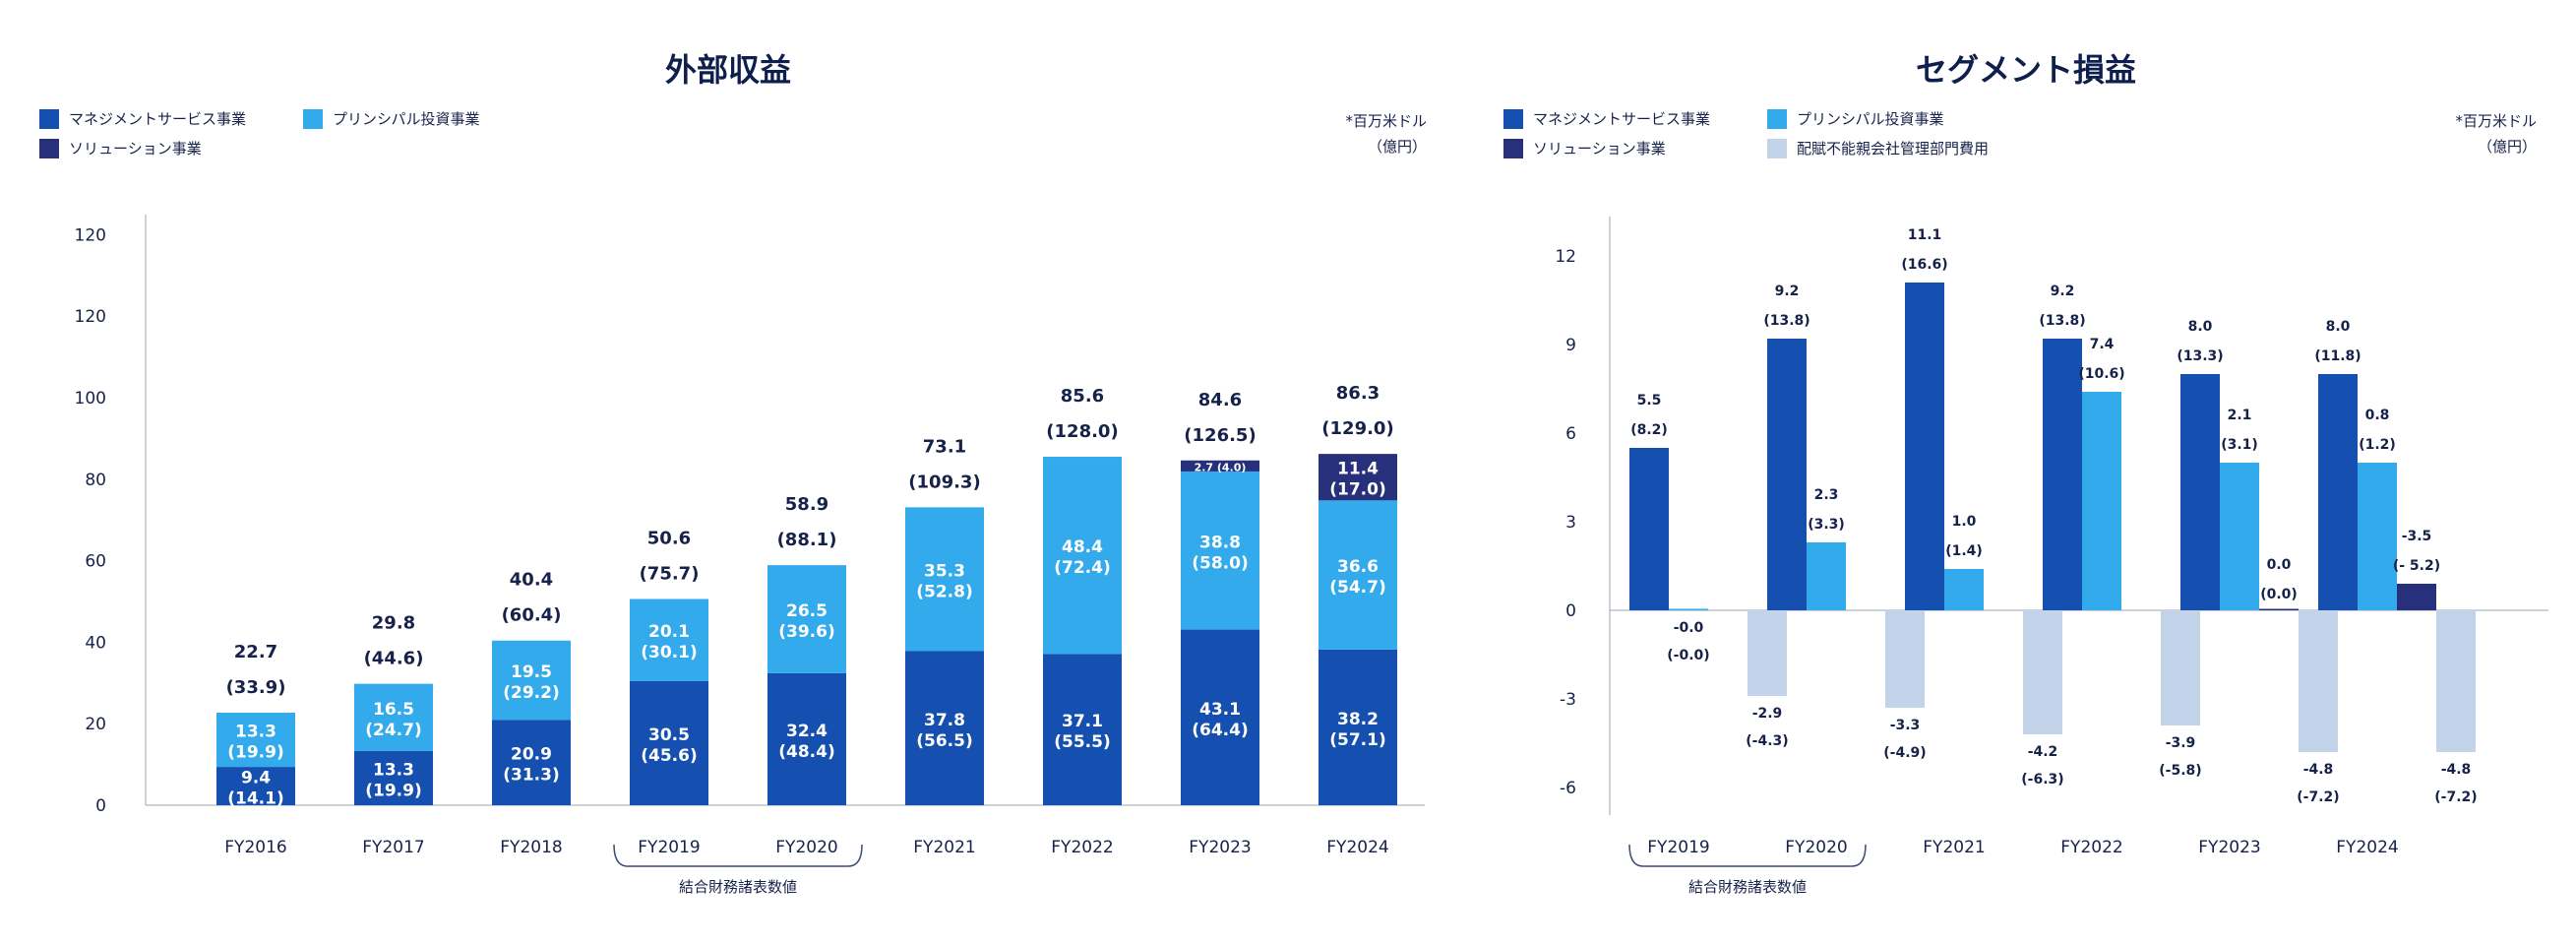 This screenshot has height=945, width=2576. I want to click on data-label: -4.8, so click(2318, 770).